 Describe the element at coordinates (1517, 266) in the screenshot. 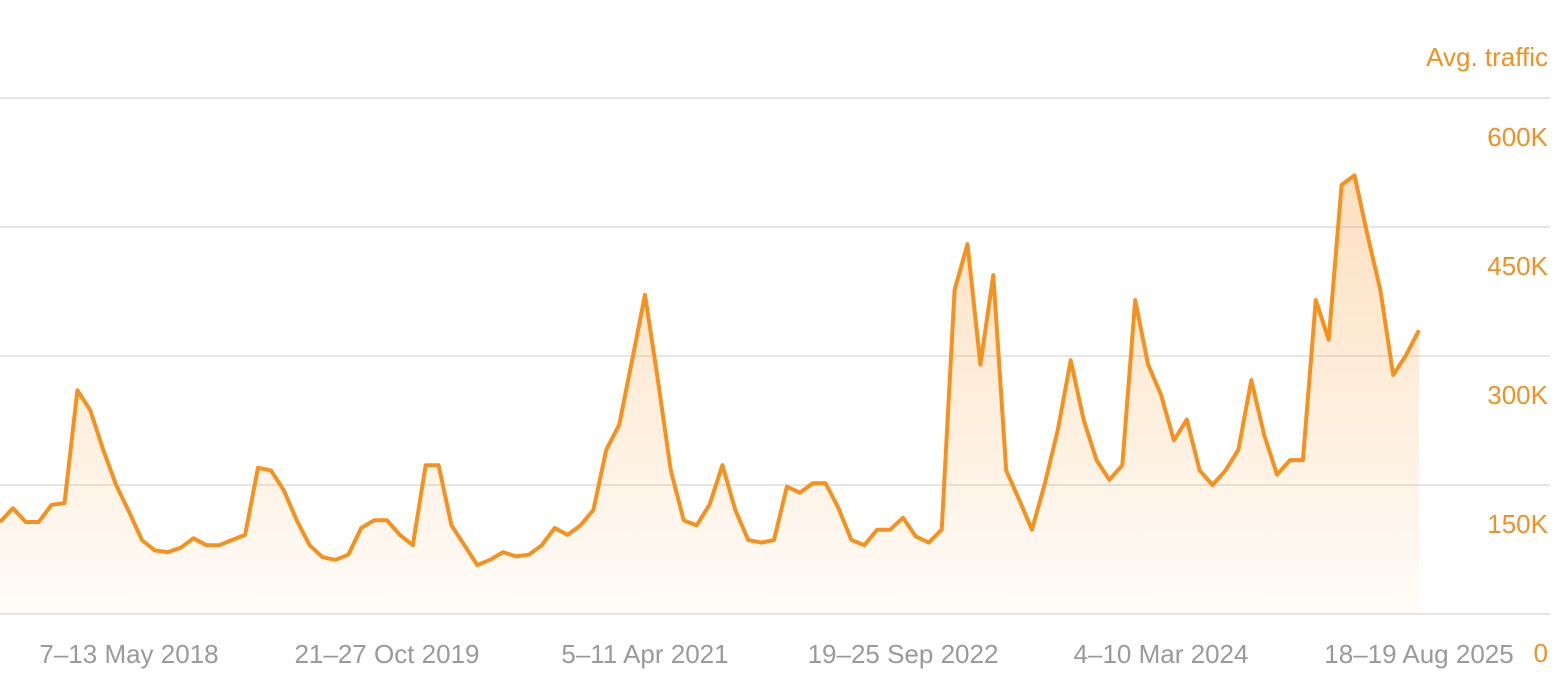

I see `y-tick-label: 450K` at that location.